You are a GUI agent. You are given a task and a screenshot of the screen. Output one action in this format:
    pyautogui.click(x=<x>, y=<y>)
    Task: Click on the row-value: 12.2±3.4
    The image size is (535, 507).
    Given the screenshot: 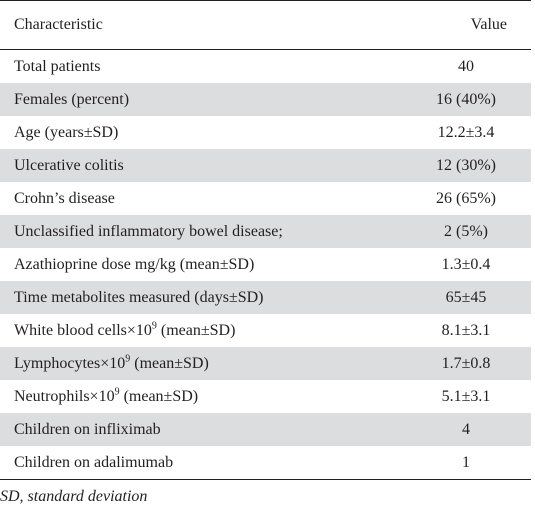 What is the action you would take?
    pyautogui.click(x=466, y=132)
    